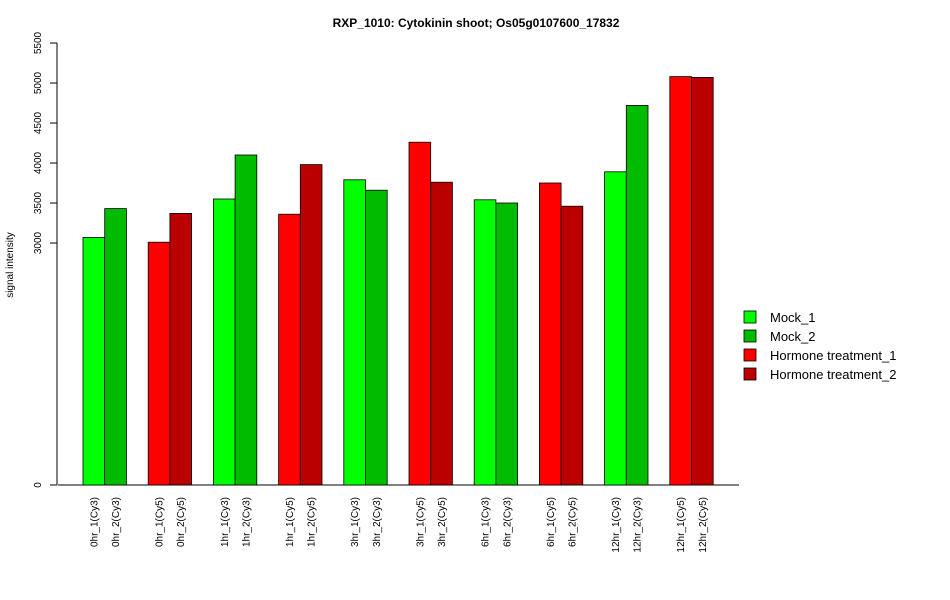  Describe the element at coordinates (442, 522) in the screenshot. I see `x-tick-label: 3hr_2(Cy5)` at that location.